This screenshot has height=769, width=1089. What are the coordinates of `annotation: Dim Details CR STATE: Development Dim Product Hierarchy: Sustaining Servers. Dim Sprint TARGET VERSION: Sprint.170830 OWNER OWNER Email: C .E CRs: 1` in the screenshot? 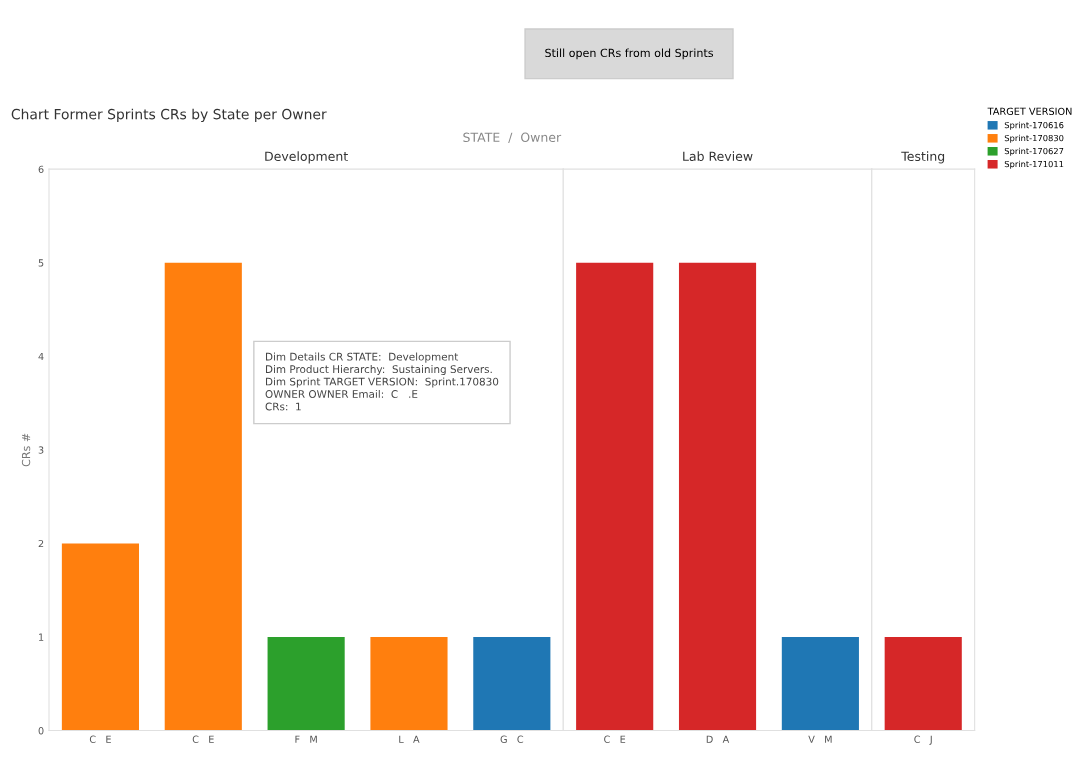 It's located at (382, 381).